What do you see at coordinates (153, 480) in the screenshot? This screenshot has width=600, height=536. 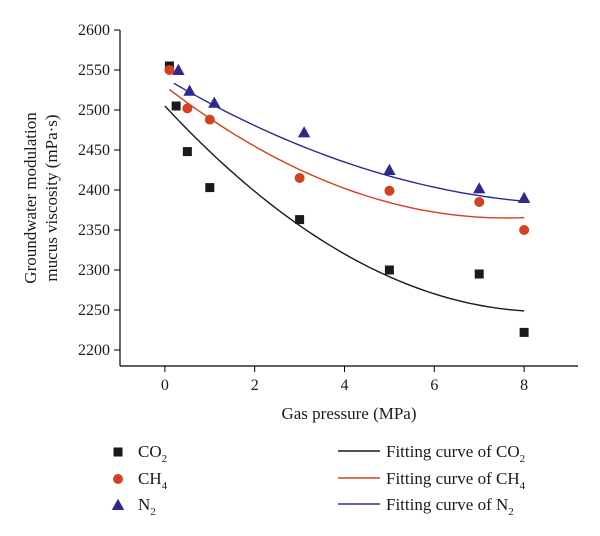 I see `ch4-legend-label: CH4` at bounding box center [153, 480].